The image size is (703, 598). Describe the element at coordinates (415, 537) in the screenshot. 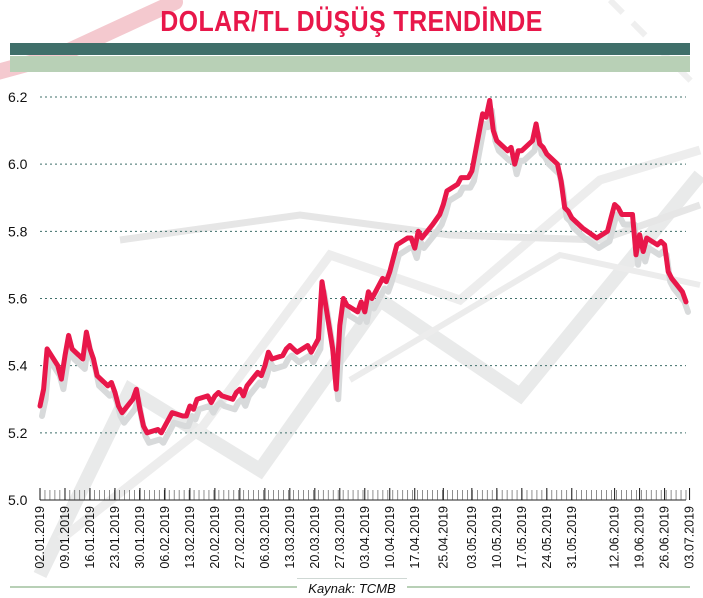

I see `x-tick-label: 17.04.2019` at that location.